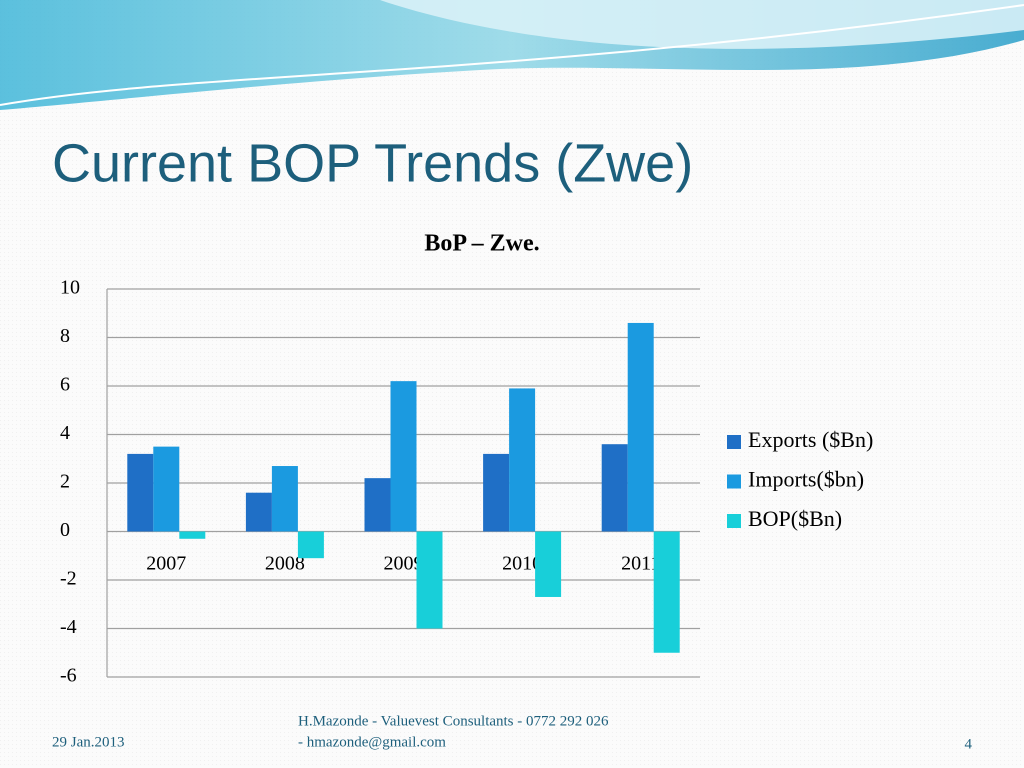 The height and width of the screenshot is (768, 1024). What do you see at coordinates (166, 564) in the screenshot?
I see `x-tick-label: 2007` at bounding box center [166, 564].